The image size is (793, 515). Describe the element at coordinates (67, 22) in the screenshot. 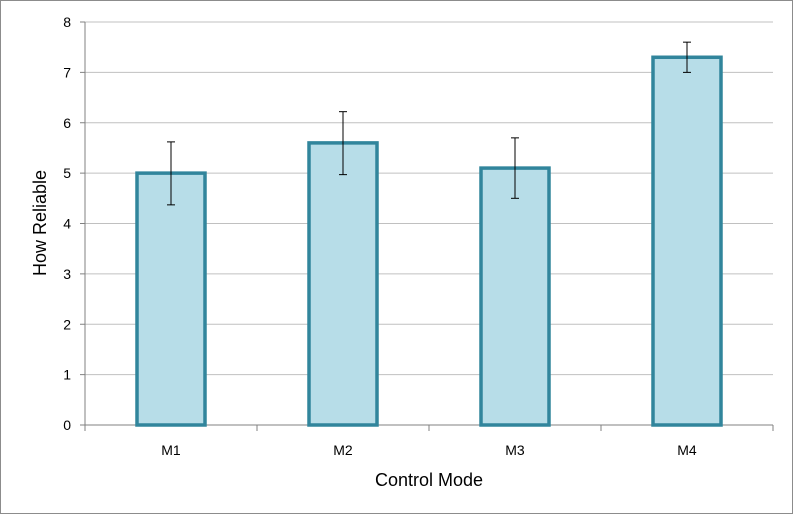

I see `y-tick-label: 8` at that location.